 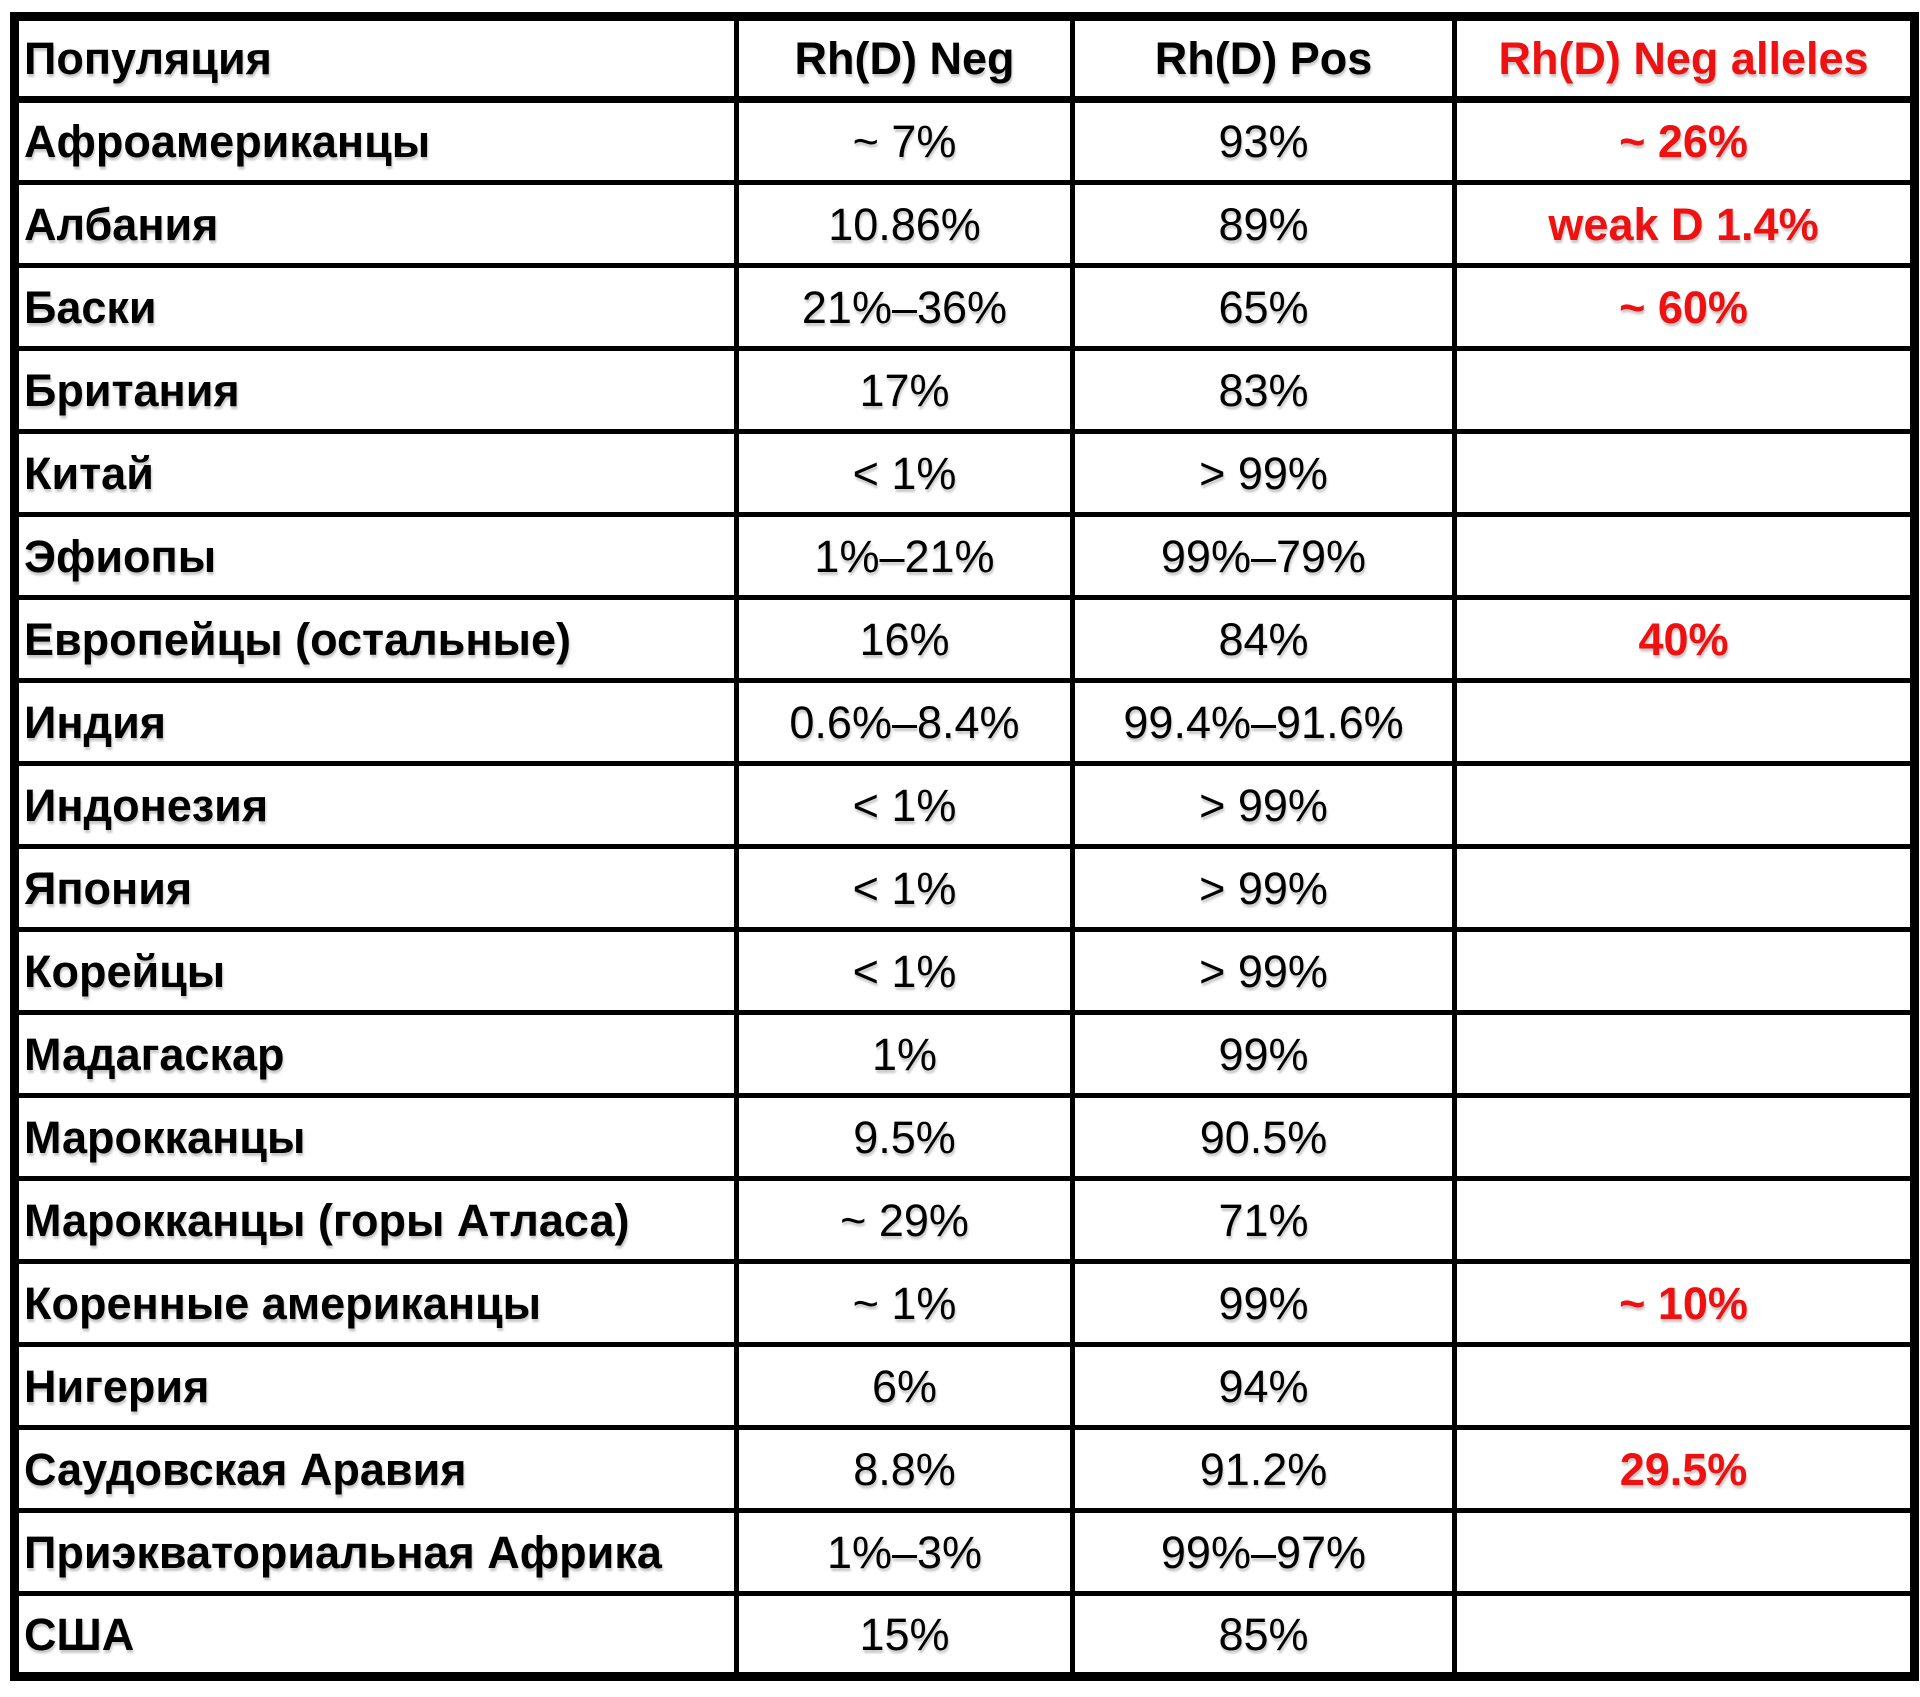 What do you see at coordinates (1263, 1469) in the screenshot?
I see `cell-rhd-pos: 91.2%` at bounding box center [1263, 1469].